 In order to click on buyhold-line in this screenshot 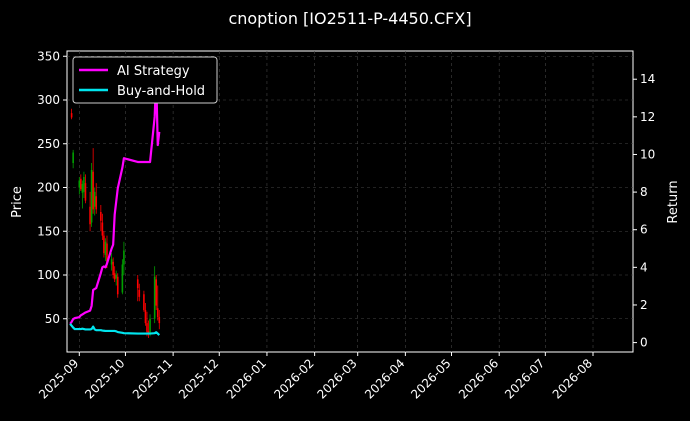, I will do `click(115, 329)`.